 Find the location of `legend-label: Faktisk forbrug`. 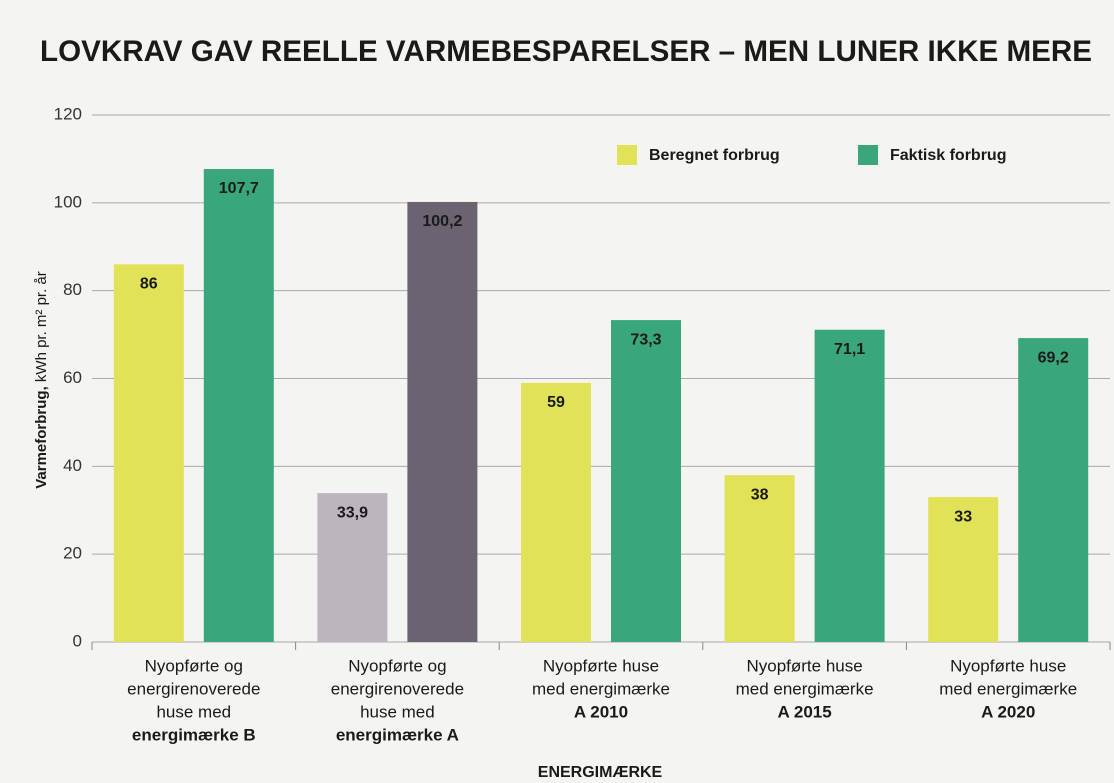

legend-label: Faktisk forbrug is located at coordinates (948, 155).